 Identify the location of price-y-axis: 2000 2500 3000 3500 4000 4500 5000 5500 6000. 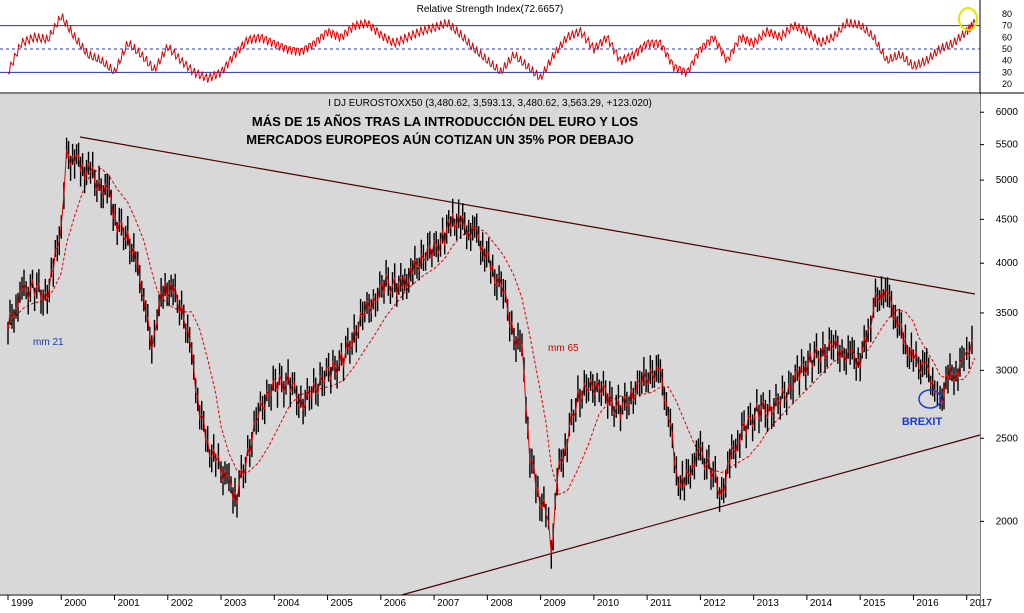
(999, 317).